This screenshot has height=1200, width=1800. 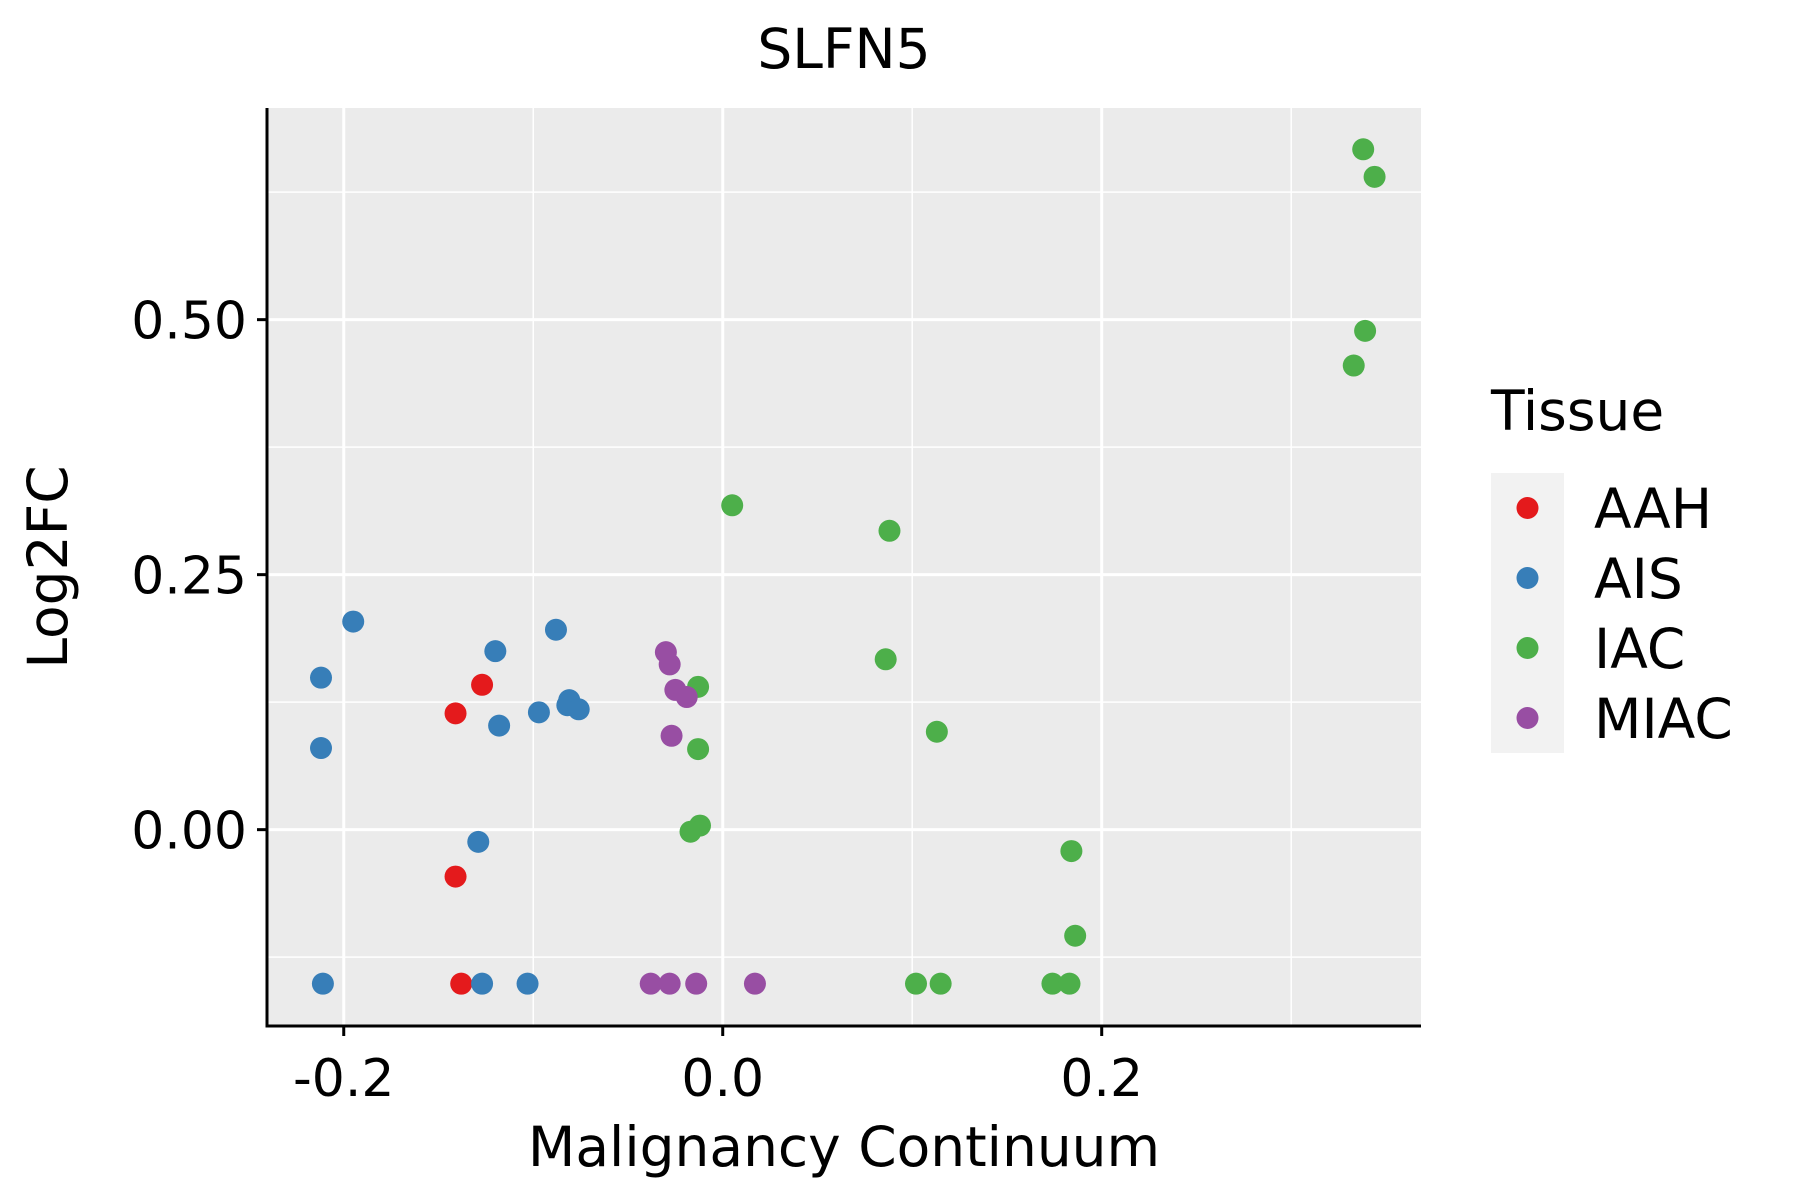 I want to click on y-tick-label: 0.50, so click(x=189, y=322).